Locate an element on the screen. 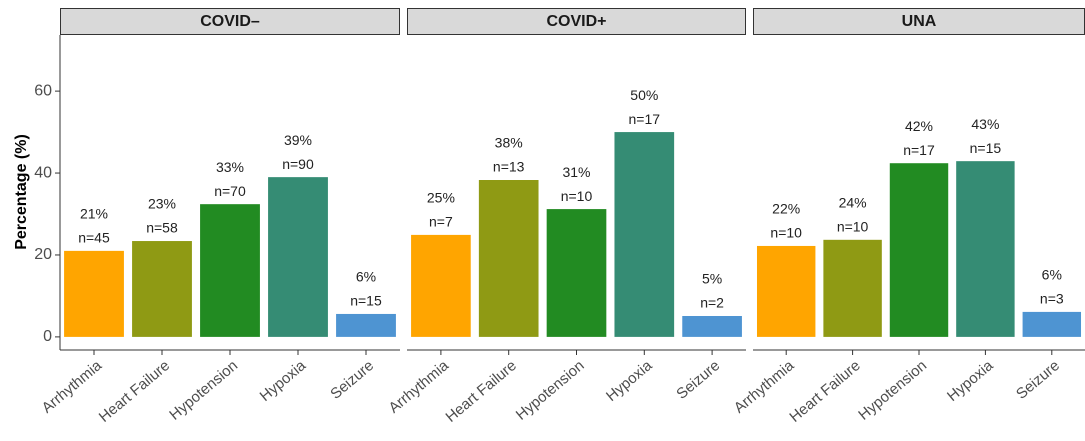 The height and width of the screenshot is (441, 1085). value-label: 24% is located at coordinates (853, 203).